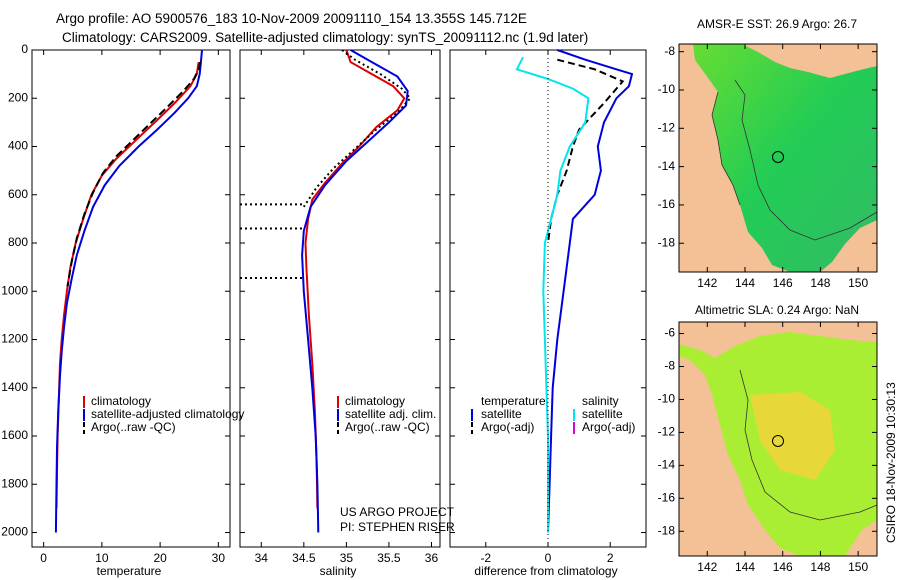 This screenshot has height=580, width=900. What do you see at coordinates (389, 558) in the screenshot?
I see `x-tick-label: 35.5` at bounding box center [389, 558].